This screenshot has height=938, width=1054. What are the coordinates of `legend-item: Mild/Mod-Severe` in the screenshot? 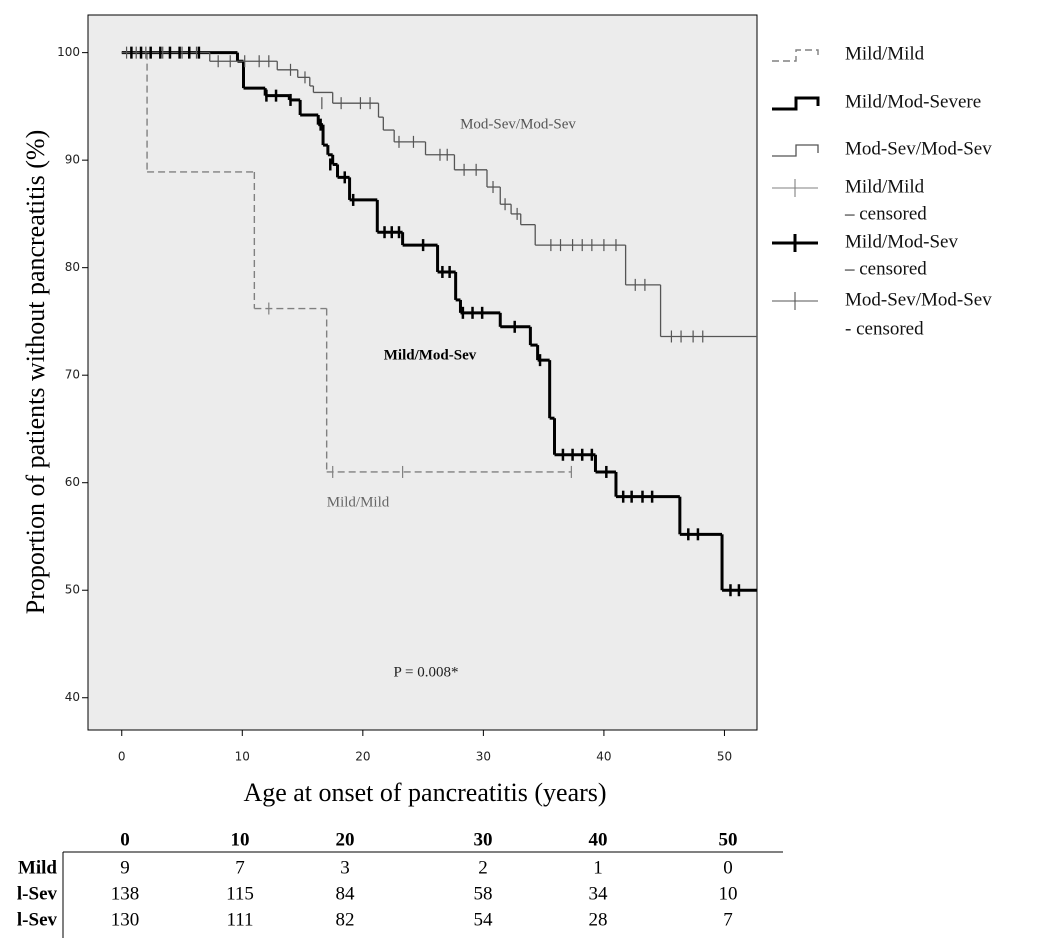 It's located at (876, 101).